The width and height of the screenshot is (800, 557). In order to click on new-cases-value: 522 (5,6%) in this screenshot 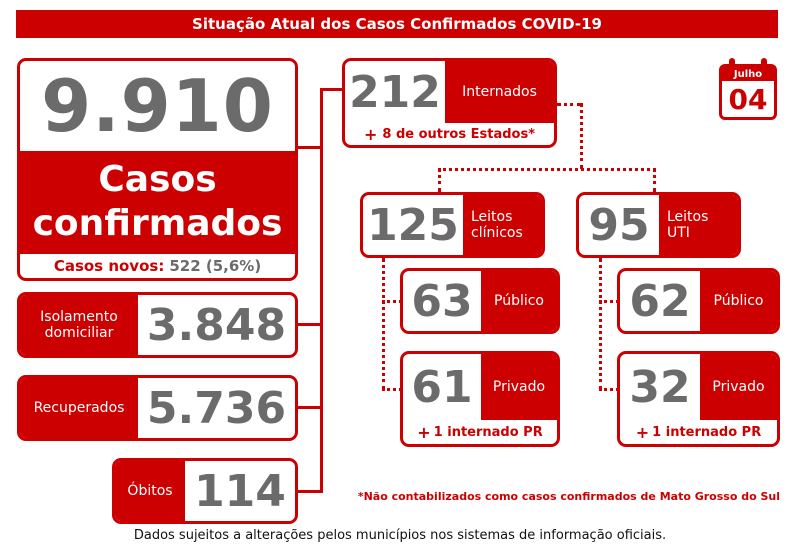, I will do `click(215, 266)`.